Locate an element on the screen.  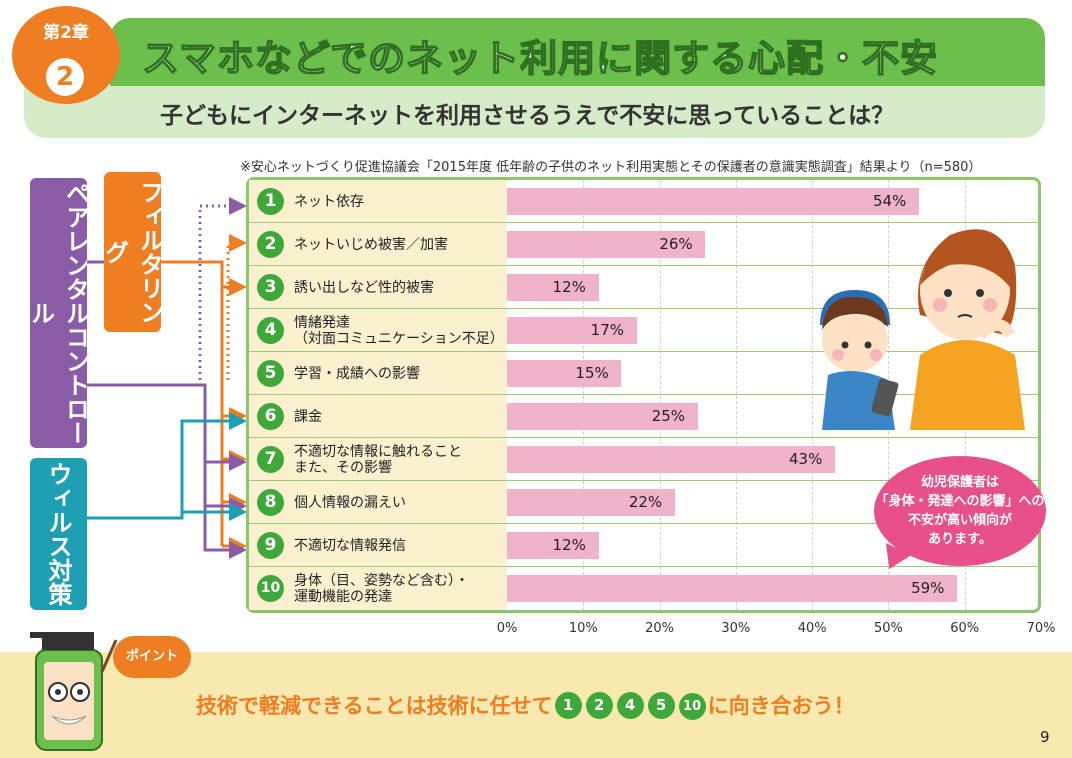
bubble-line: 「身体・発達への影響」への is located at coordinates (960, 501).